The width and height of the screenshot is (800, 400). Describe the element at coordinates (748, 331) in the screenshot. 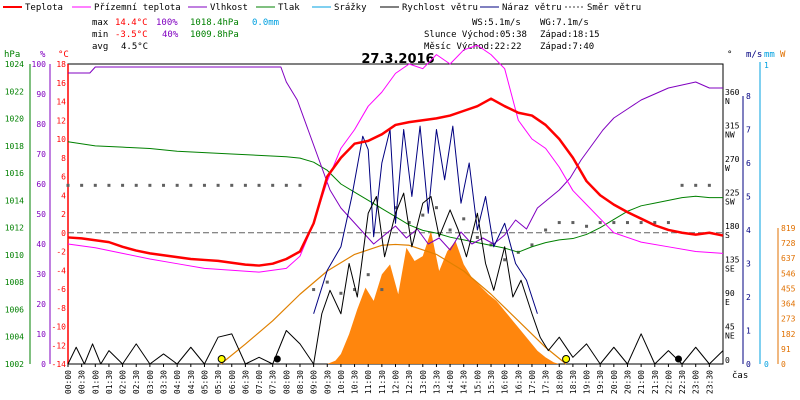

I see `tick-ms: 1` at that location.